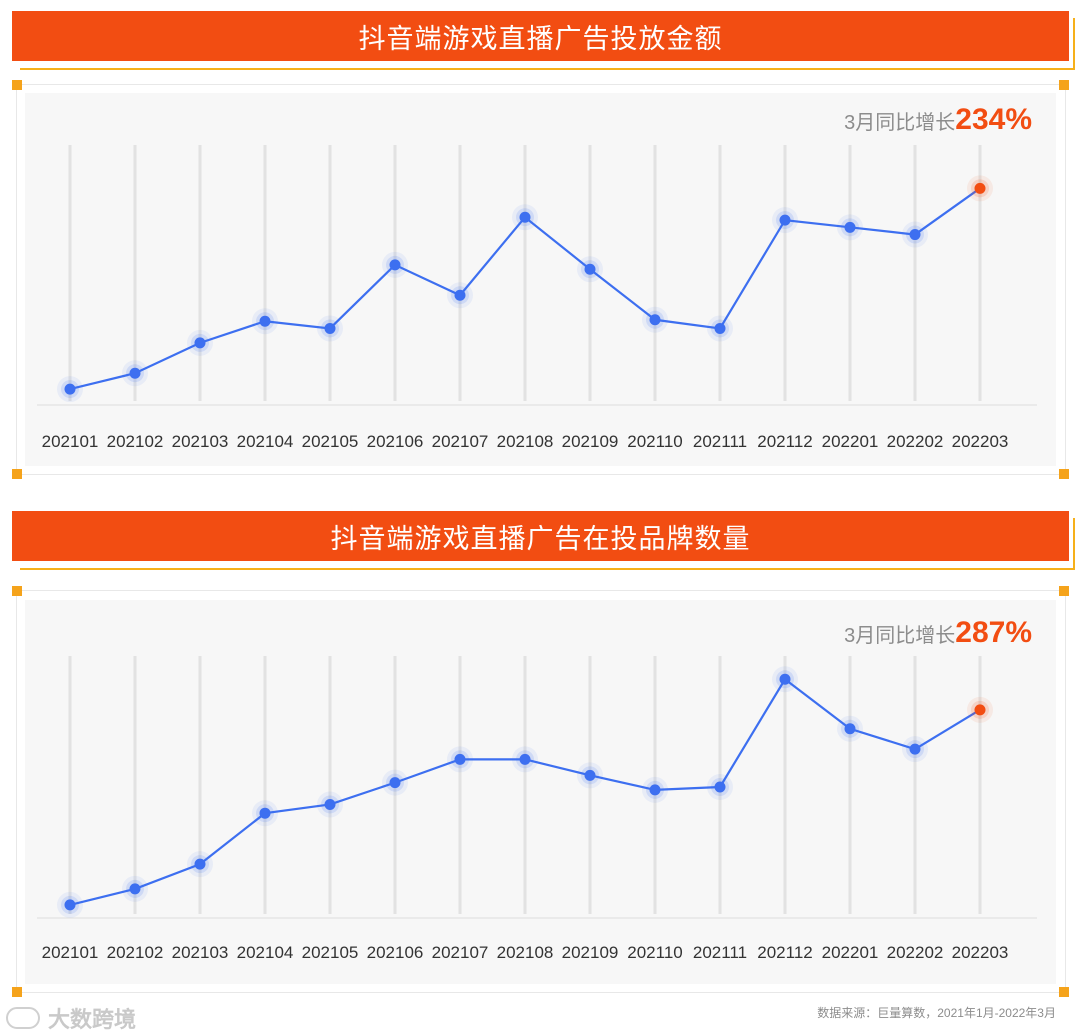  I want to click on data-source: 数据来源：巨量算数，2021年1月-2022年3月, so click(936, 1013).